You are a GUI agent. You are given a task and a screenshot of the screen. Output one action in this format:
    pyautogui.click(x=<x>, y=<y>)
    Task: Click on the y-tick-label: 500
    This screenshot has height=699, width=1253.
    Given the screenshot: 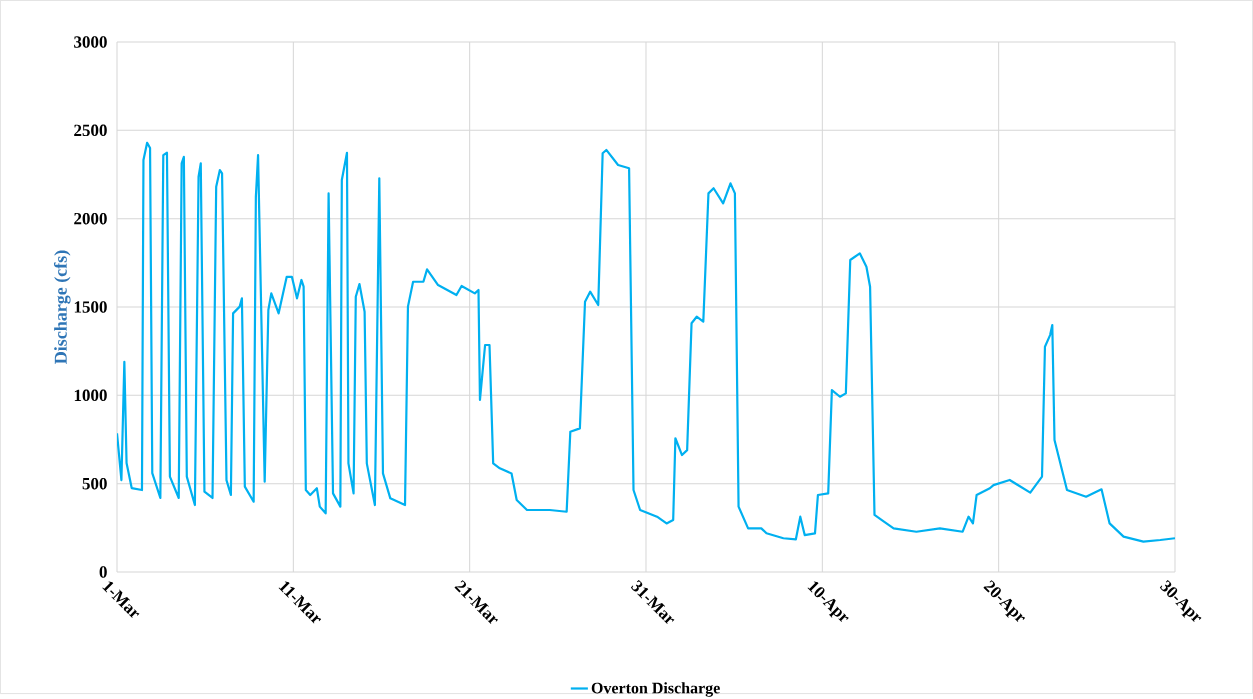 What is the action you would take?
    pyautogui.click(x=94, y=484)
    